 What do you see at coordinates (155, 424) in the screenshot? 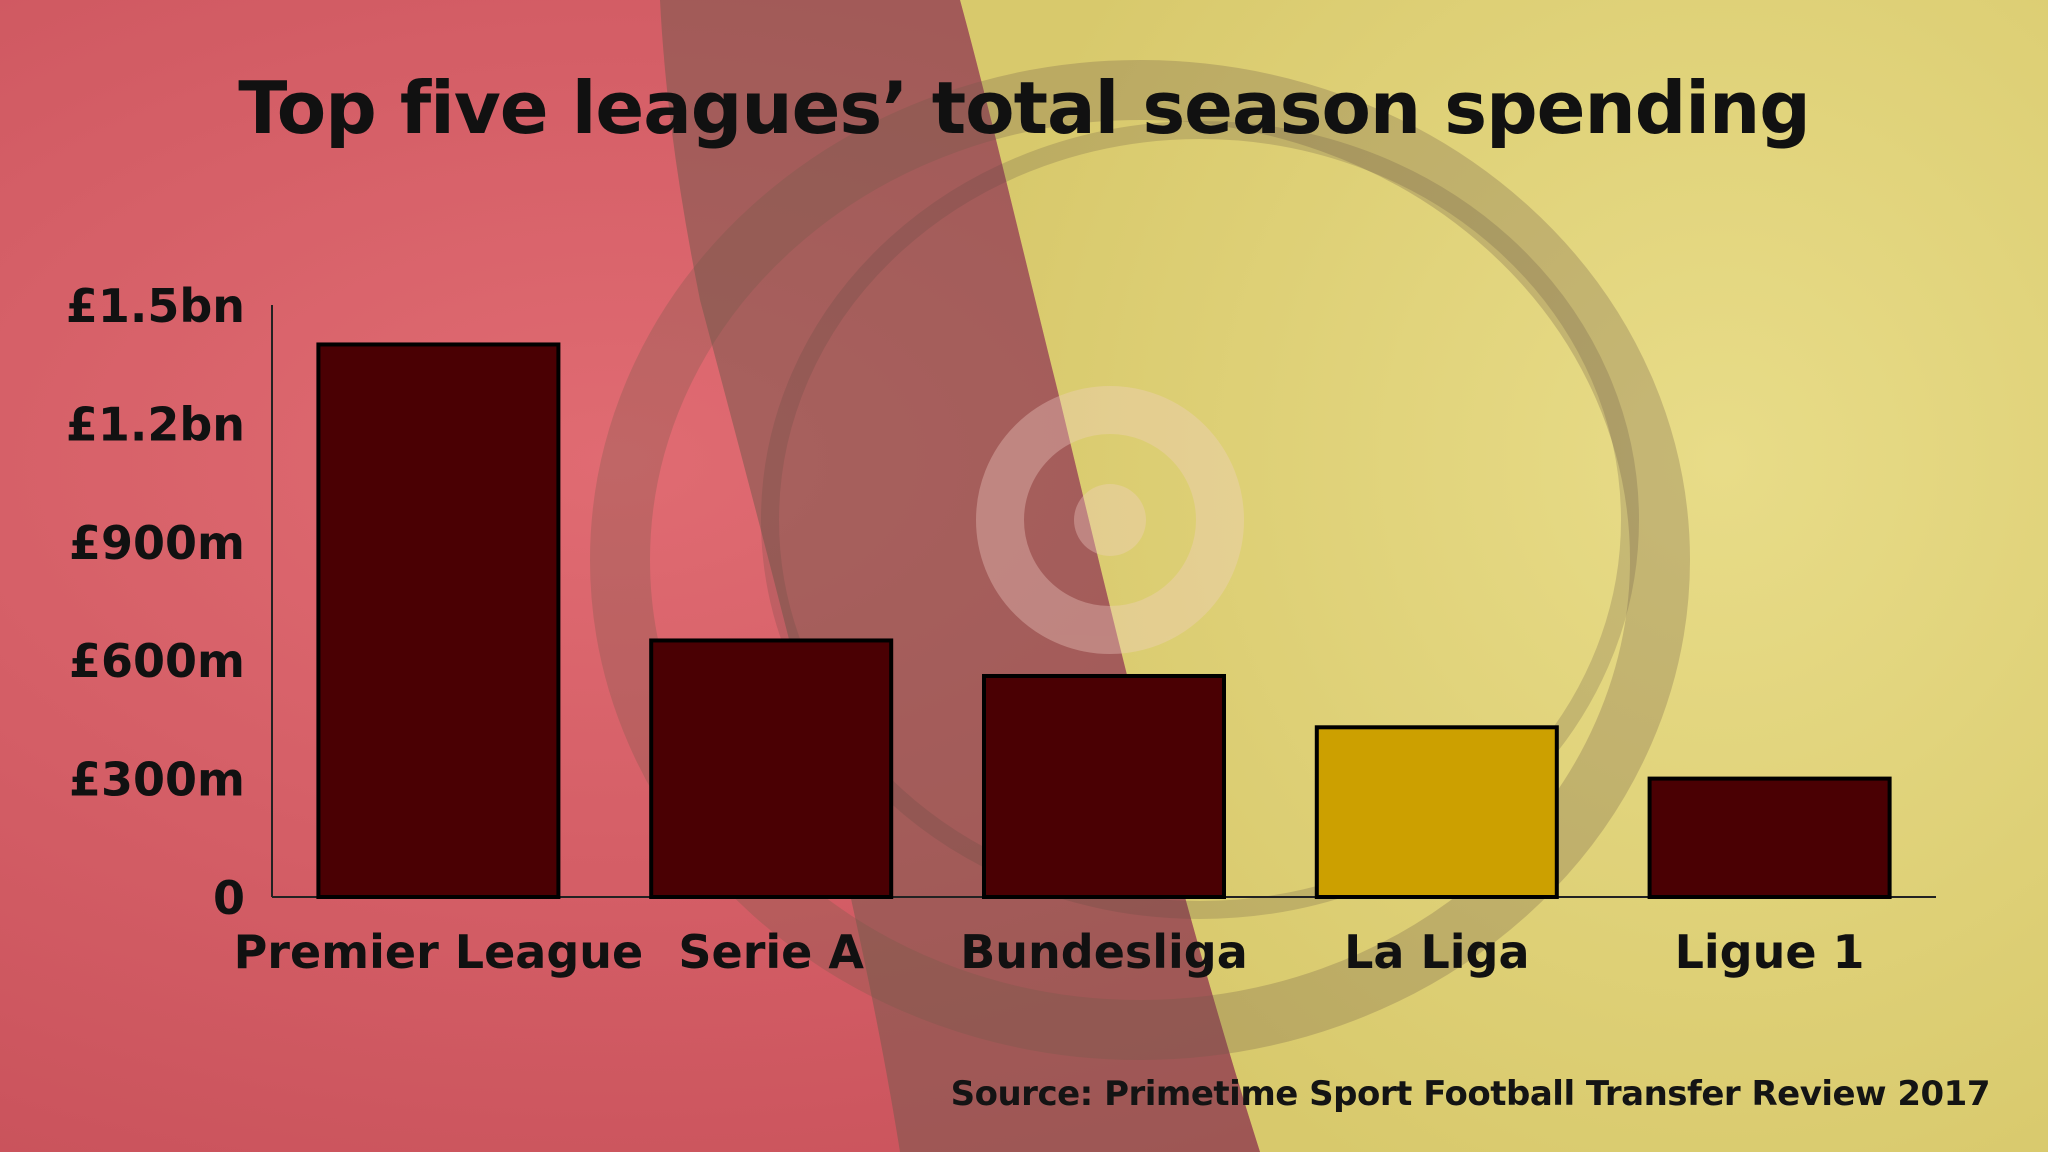
I see `y-tick-label: £1.2bn` at bounding box center [155, 424].